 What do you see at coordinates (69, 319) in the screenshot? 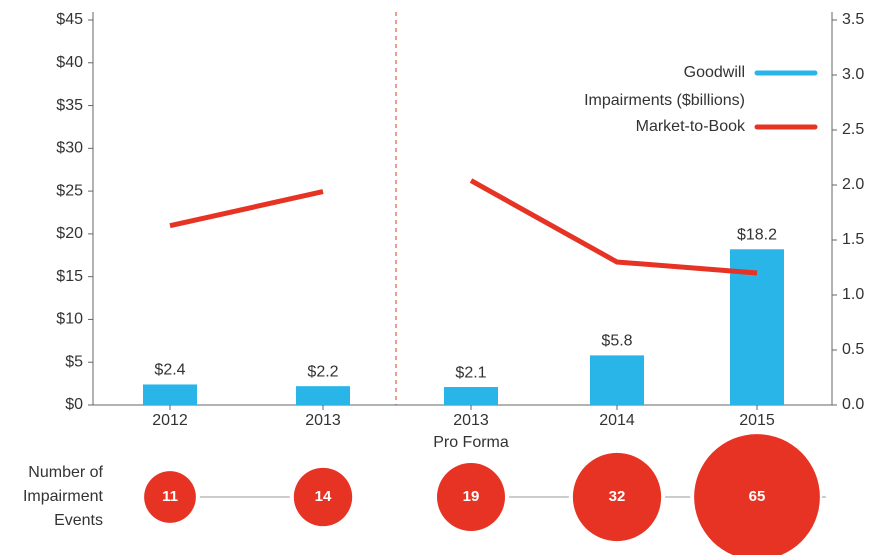
I see `y-tick-label: $10` at bounding box center [69, 319].